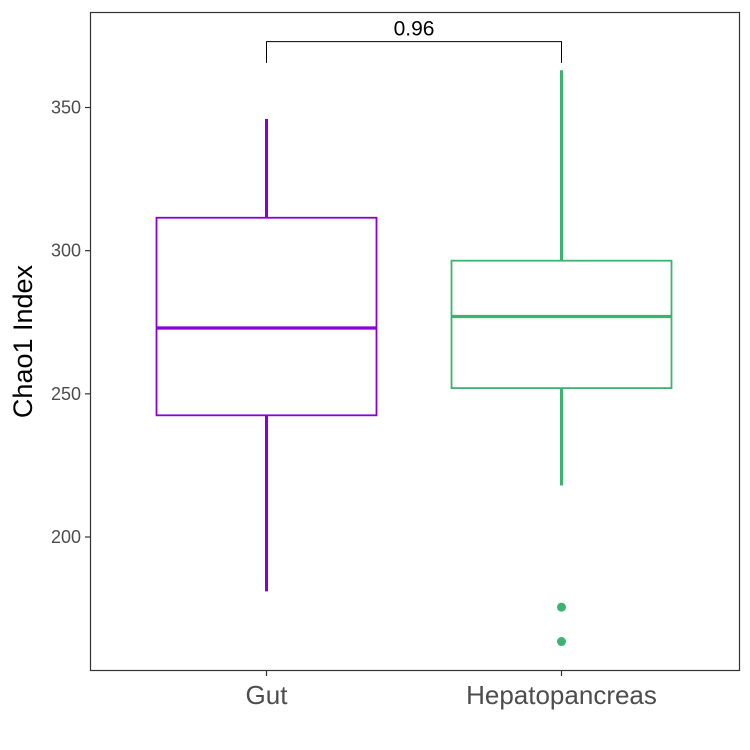 This screenshot has height=750, width=750. Describe the element at coordinates (451, 690) in the screenshot. I see `x-axis: Gut Hepatopancreas` at that location.